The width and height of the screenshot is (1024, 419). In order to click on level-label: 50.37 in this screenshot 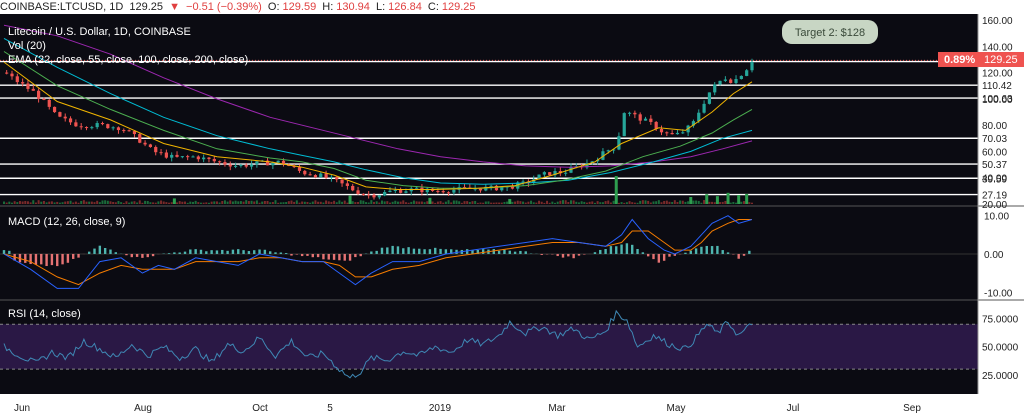, I will do `click(994, 165)`.